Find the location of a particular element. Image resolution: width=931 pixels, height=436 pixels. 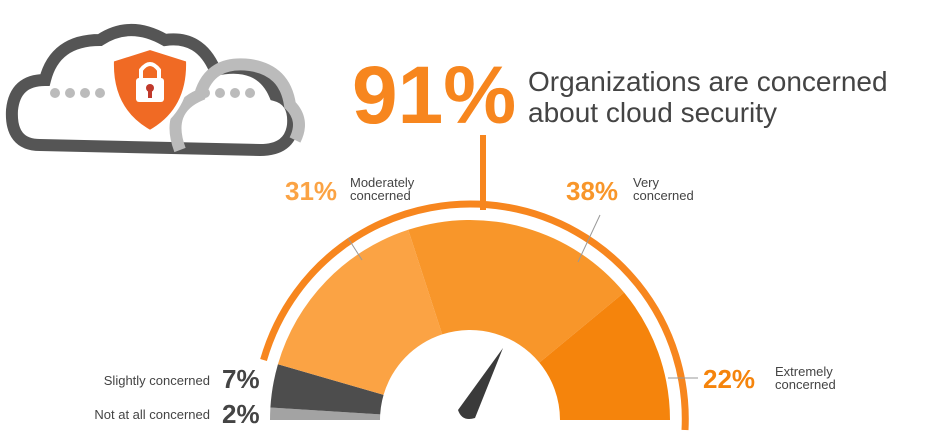

value-label: 2% is located at coordinates (241, 414).